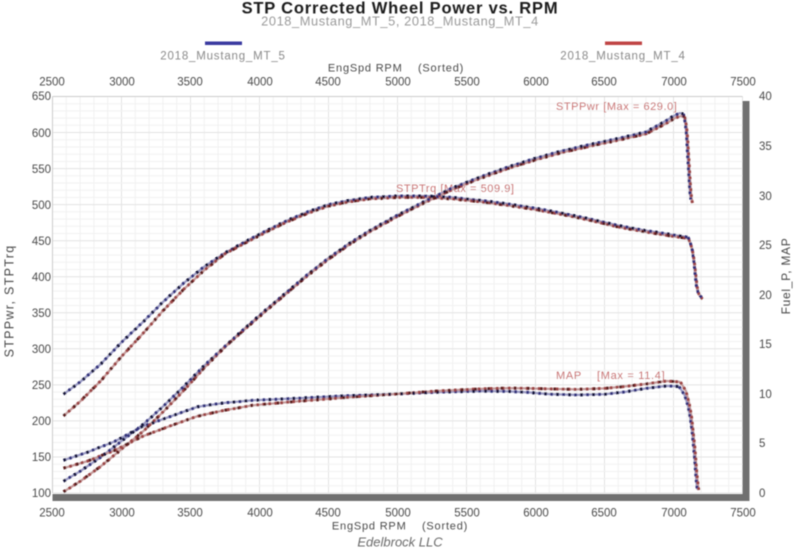 The height and width of the screenshot is (558, 800). I want to click on svg-text: 30, so click(765, 197).